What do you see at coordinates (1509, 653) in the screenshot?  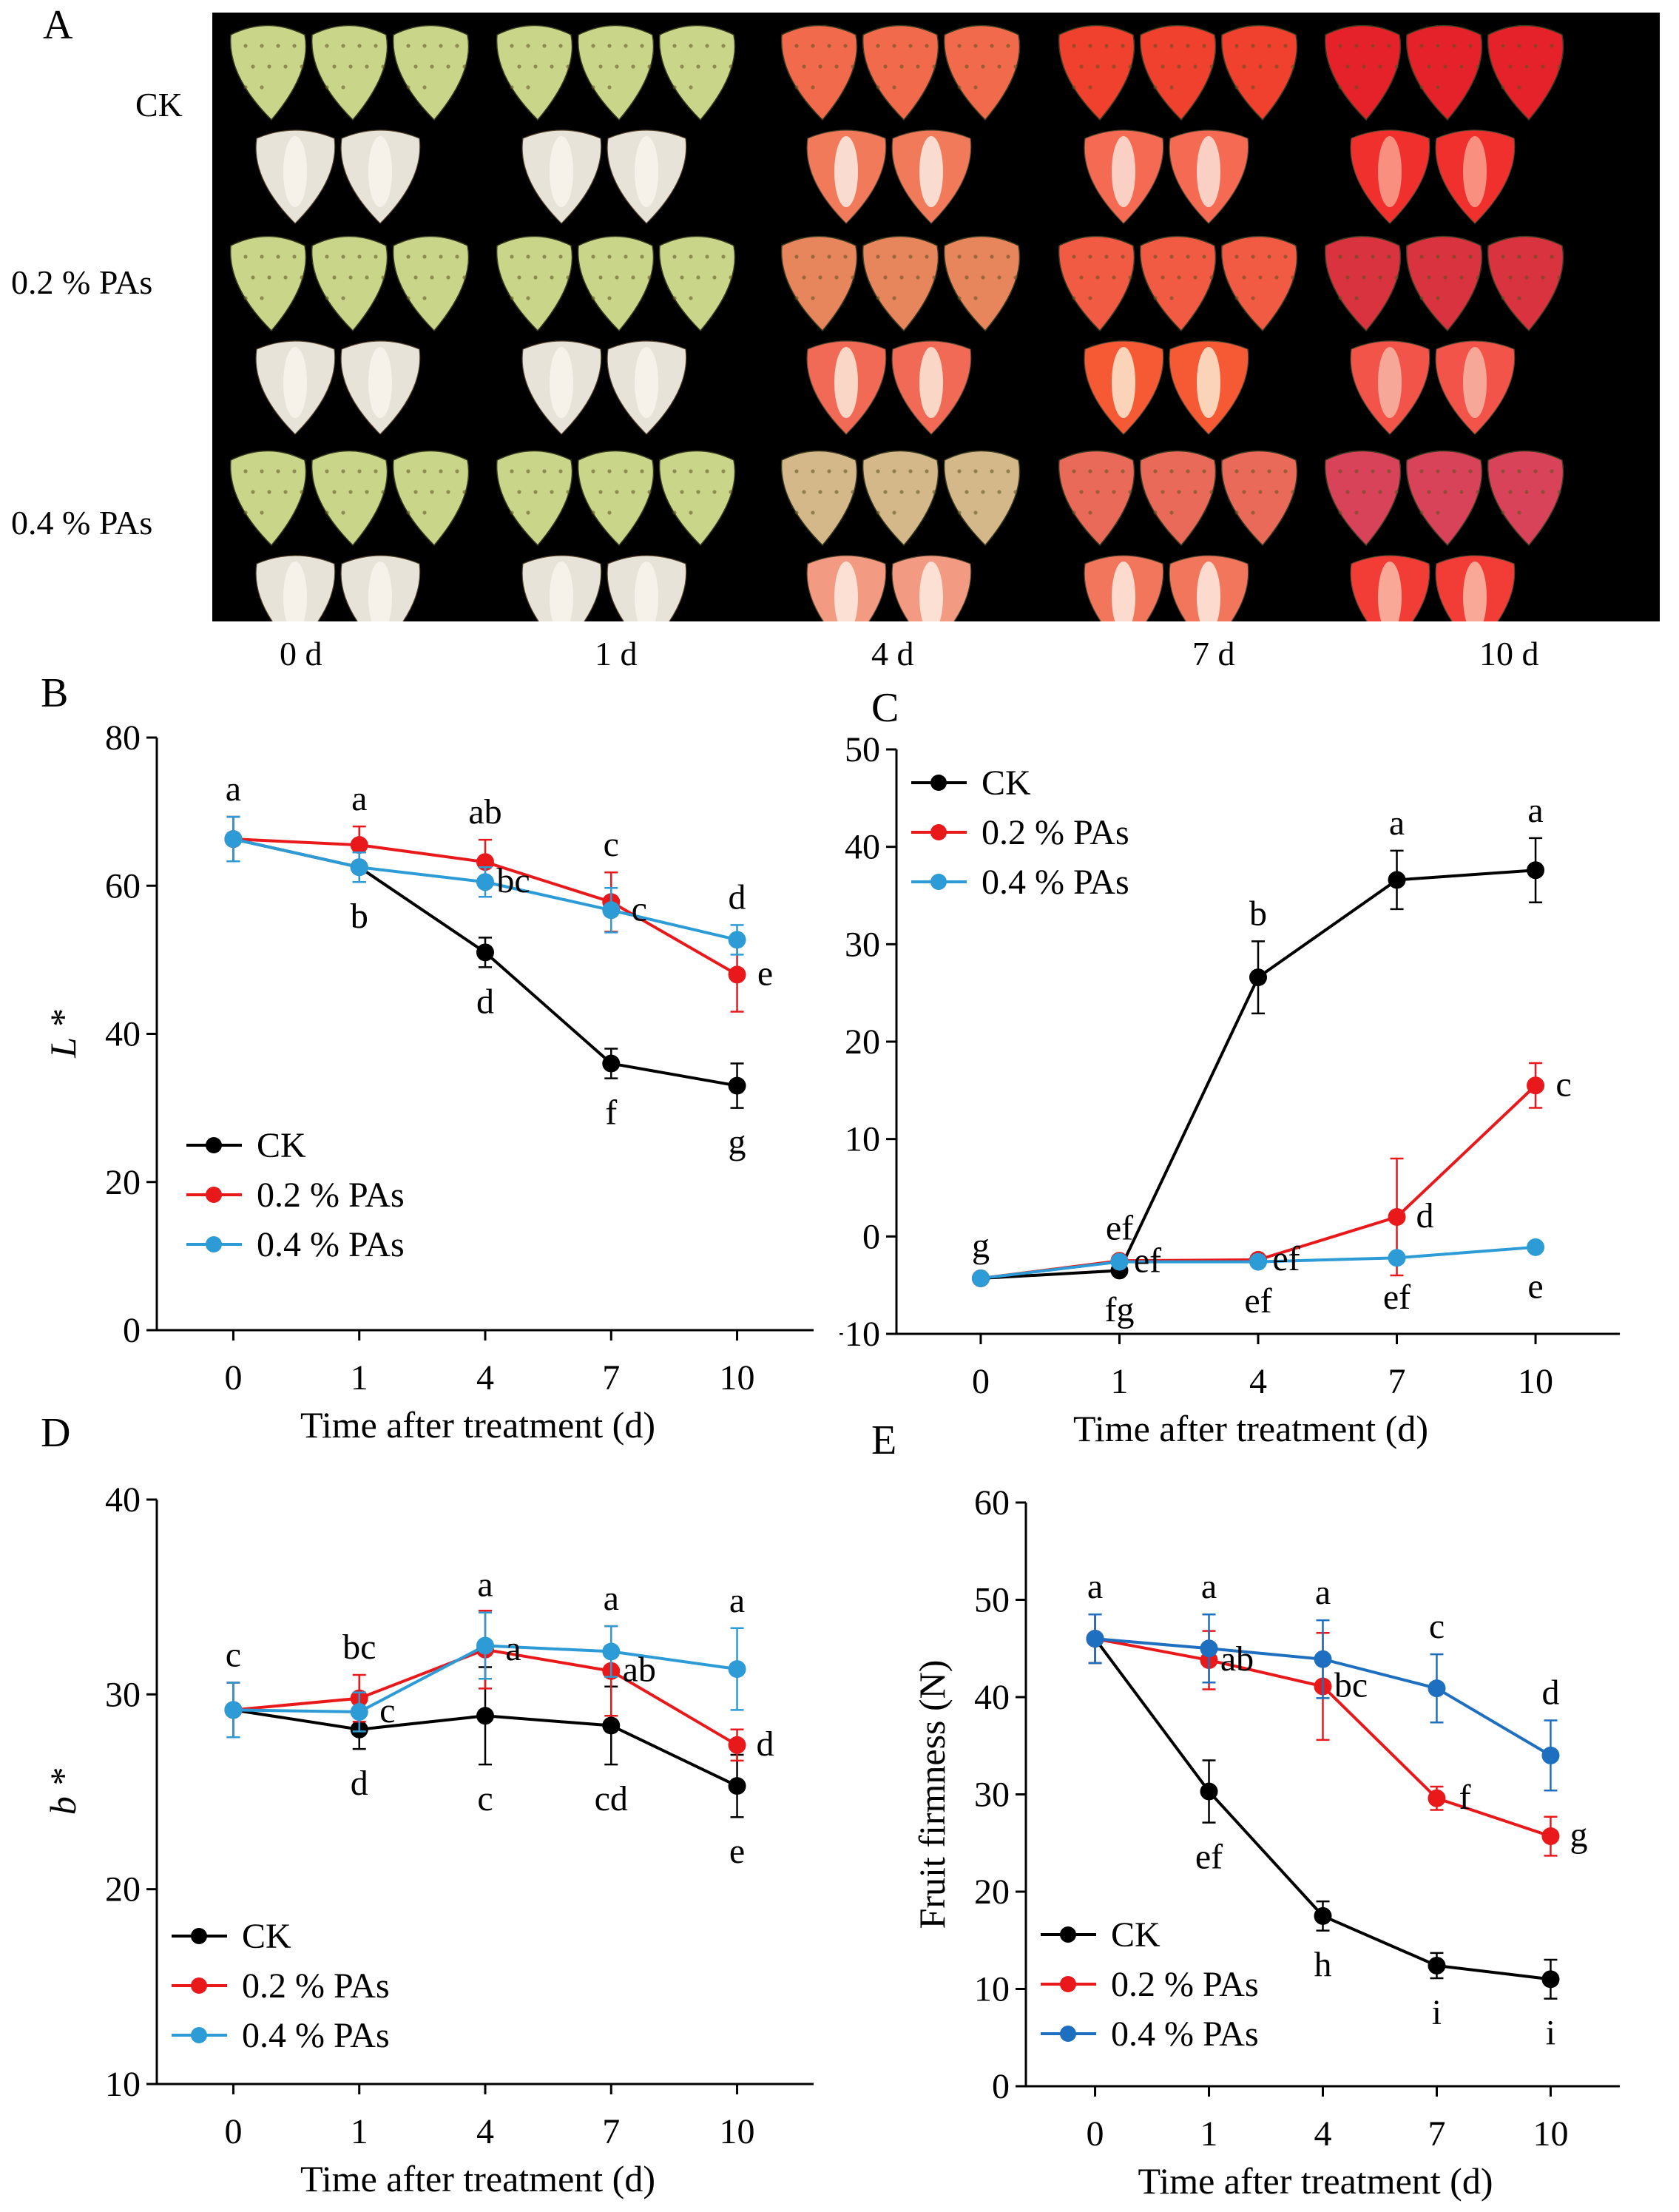 I see `day-label-10: 10 d` at bounding box center [1509, 653].